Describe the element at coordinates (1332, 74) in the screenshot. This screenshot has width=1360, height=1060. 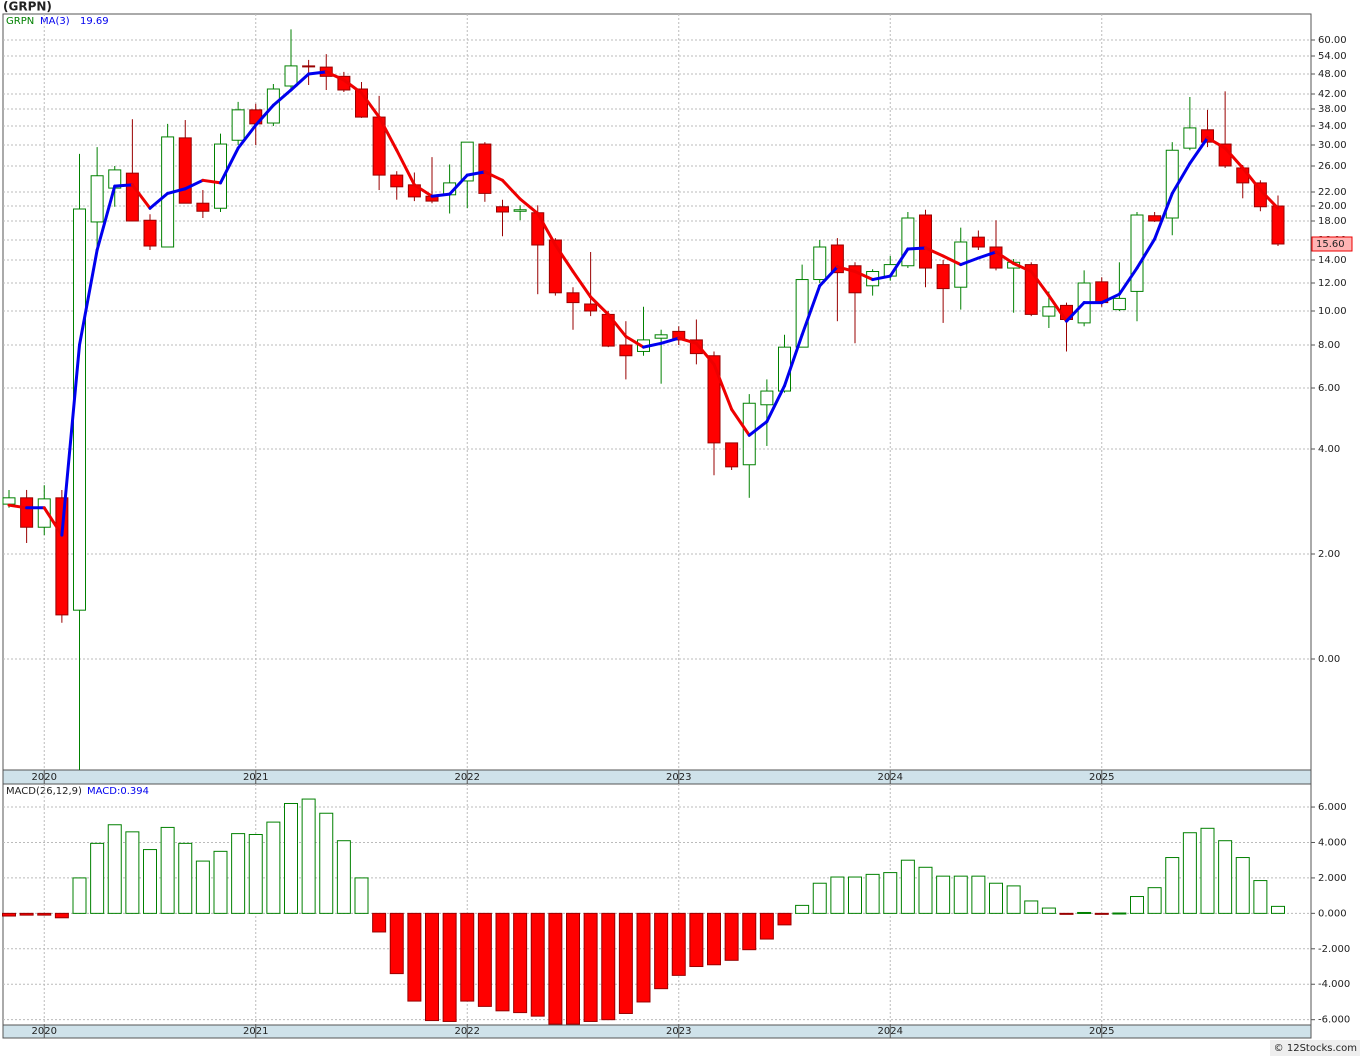
I see `y-tick-label: 48.00` at that location.